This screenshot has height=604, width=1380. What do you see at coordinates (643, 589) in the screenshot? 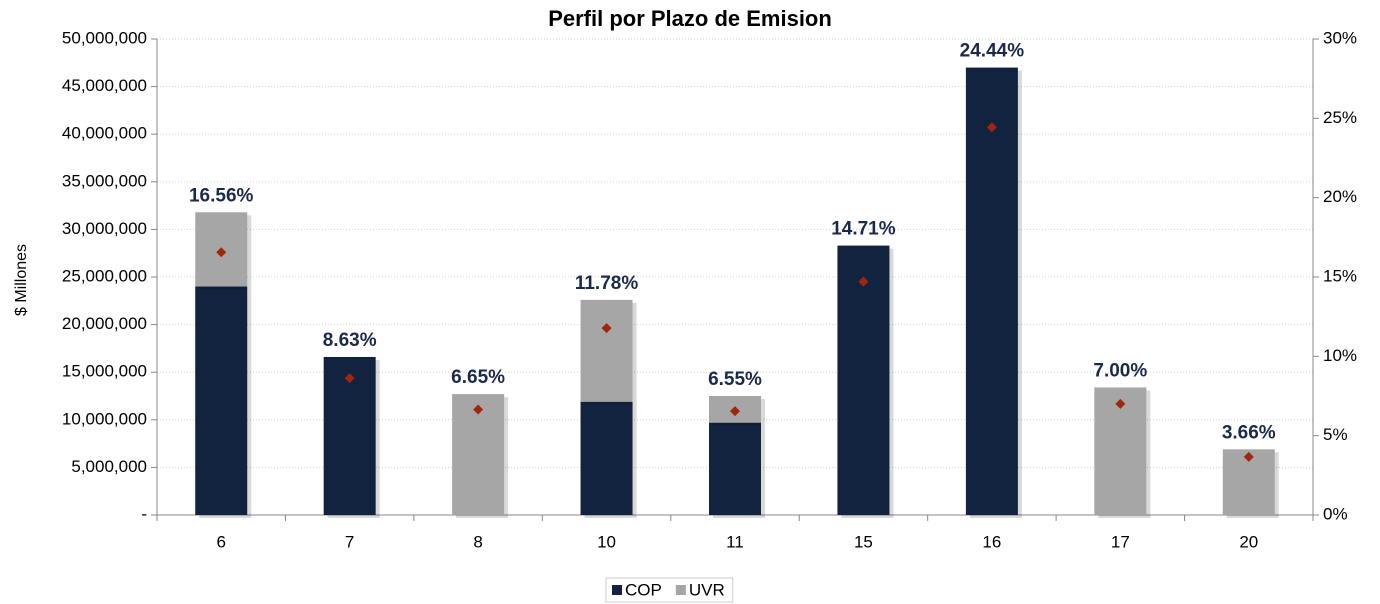
I see `legend-label: COP` at bounding box center [643, 589].